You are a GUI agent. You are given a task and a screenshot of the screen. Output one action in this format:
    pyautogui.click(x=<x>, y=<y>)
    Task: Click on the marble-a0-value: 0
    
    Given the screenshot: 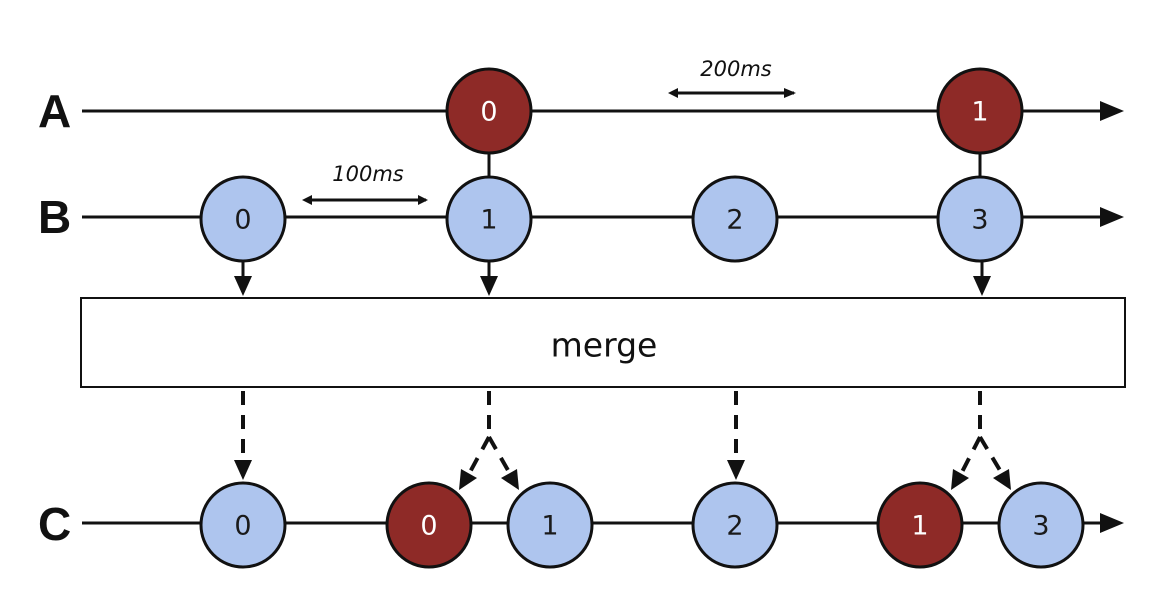 What is the action you would take?
    pyautogui.click(x=488, y=112)
    